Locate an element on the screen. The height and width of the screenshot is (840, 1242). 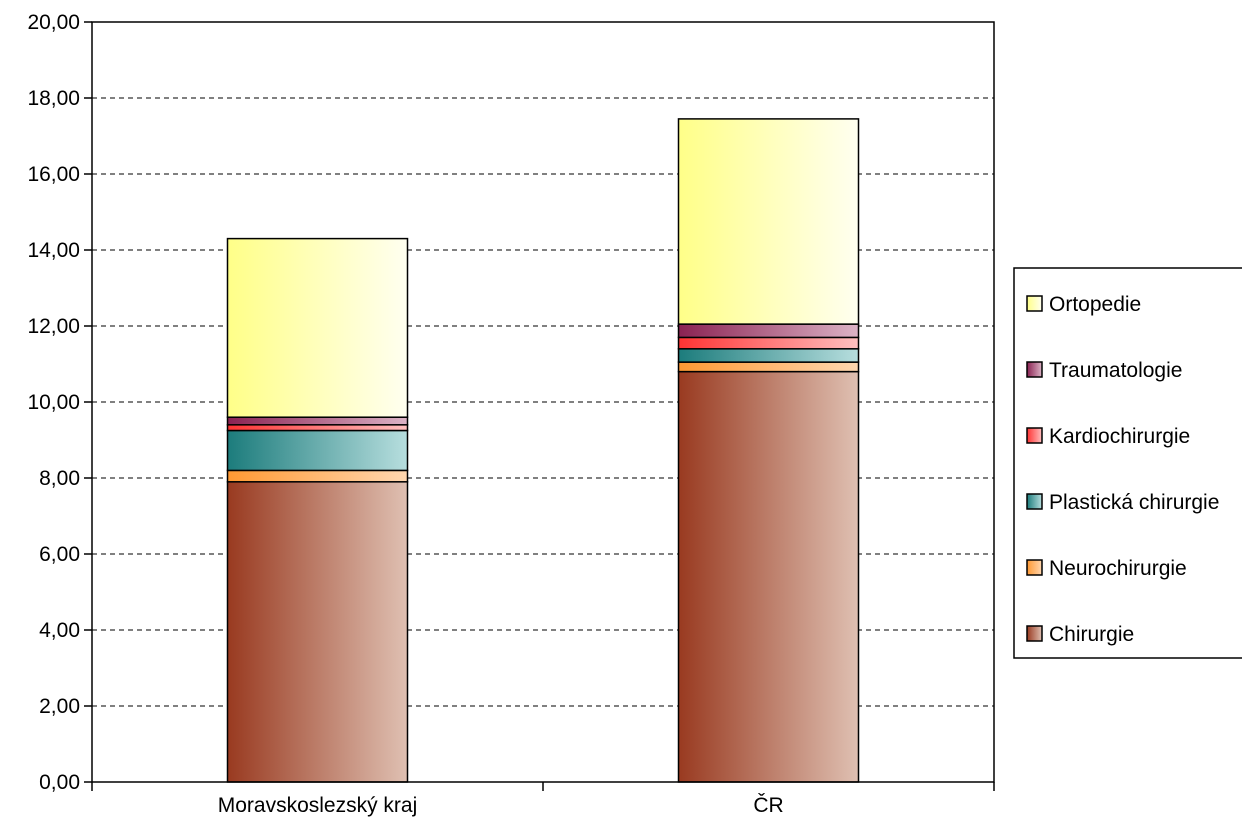
legend-label: Kardiochirurgie is located at coordinates (1119, 436).